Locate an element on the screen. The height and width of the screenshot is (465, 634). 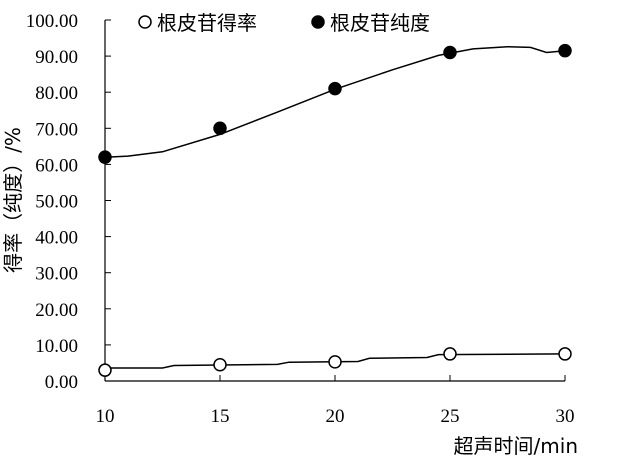
y-tick-label: 0.00 is located at coordinates (61, 382).